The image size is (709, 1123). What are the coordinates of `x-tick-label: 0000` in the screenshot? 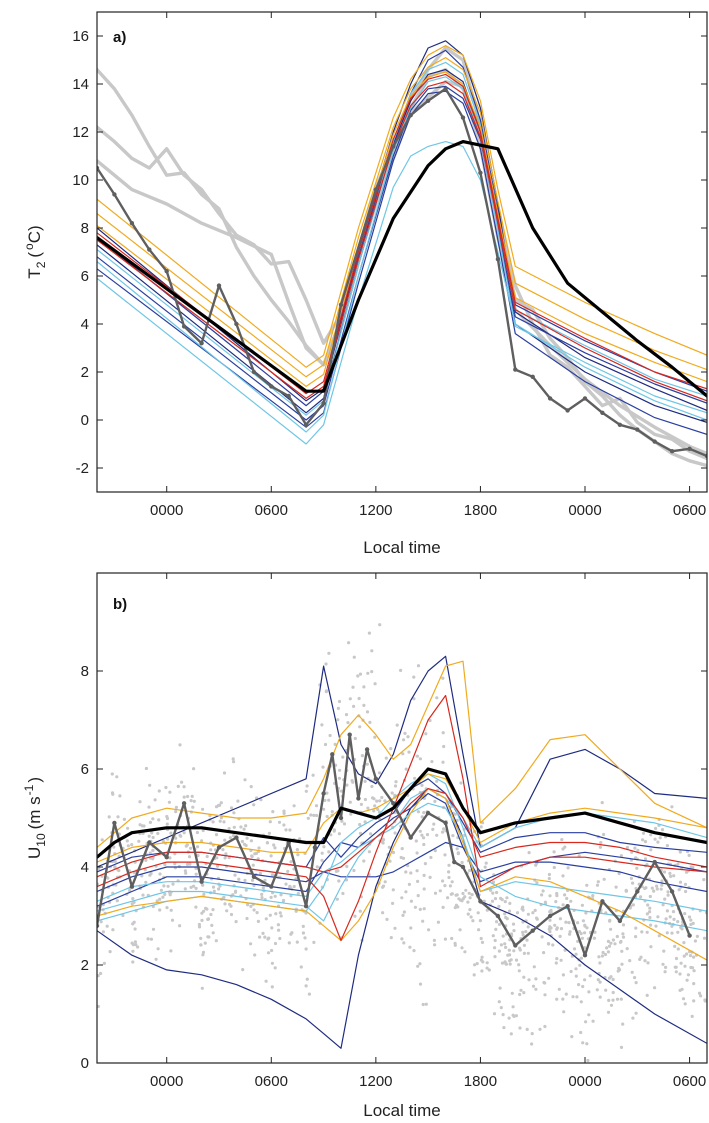 It's located at (584, 510).